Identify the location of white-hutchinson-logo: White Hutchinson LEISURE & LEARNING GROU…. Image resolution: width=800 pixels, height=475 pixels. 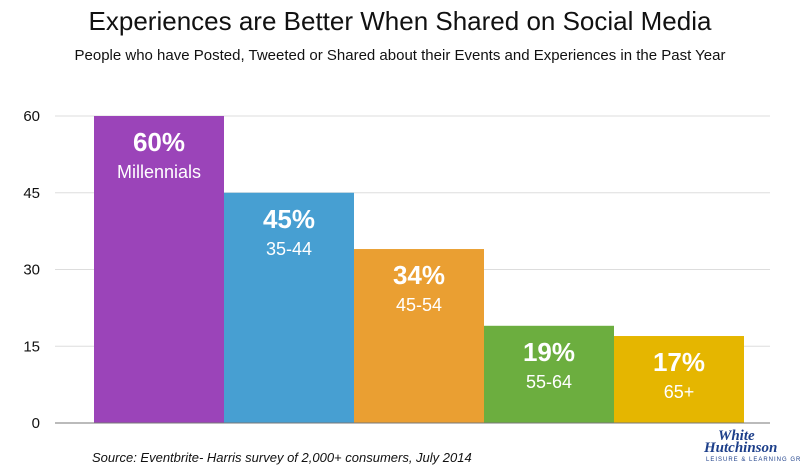
(752, 445).